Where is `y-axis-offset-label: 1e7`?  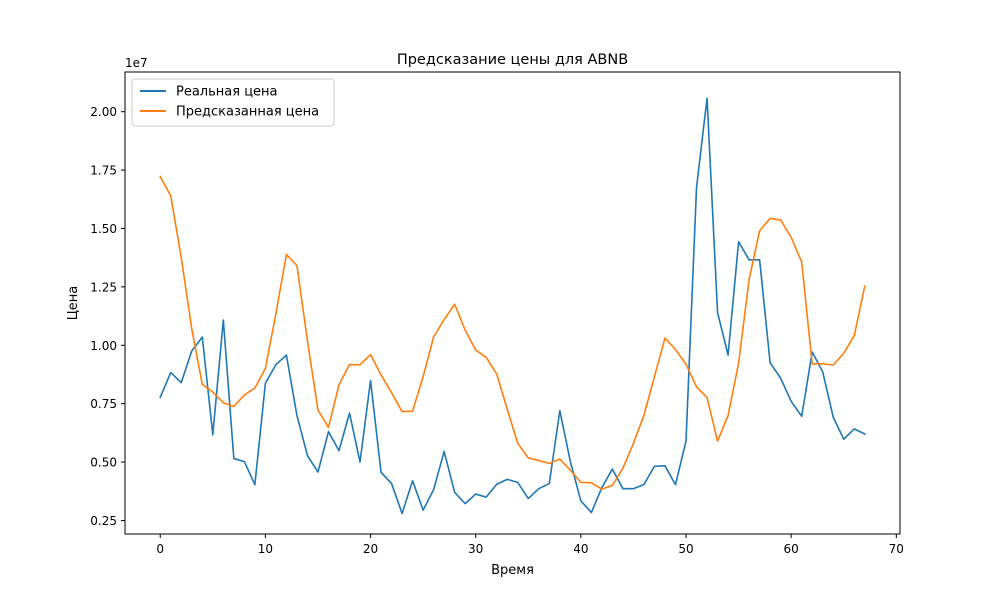 y-axis-offset-label: 1e7 is located at coordinates (136, 63).